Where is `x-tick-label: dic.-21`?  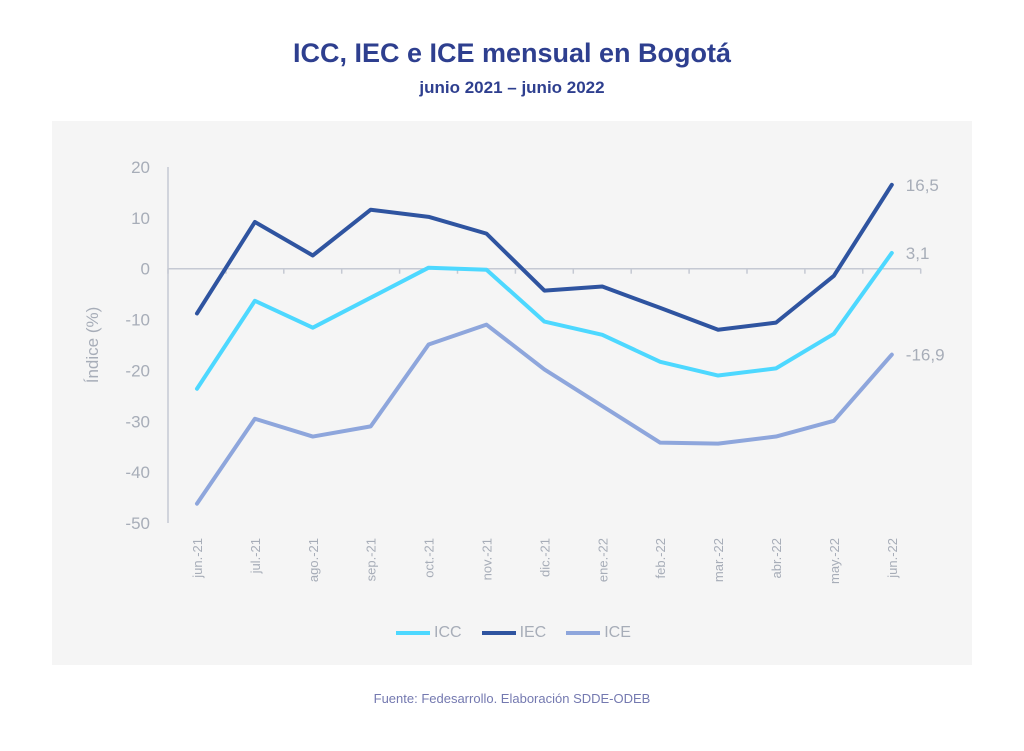
x-tick-label: dic.-21 is located at coordinates (544, 557).